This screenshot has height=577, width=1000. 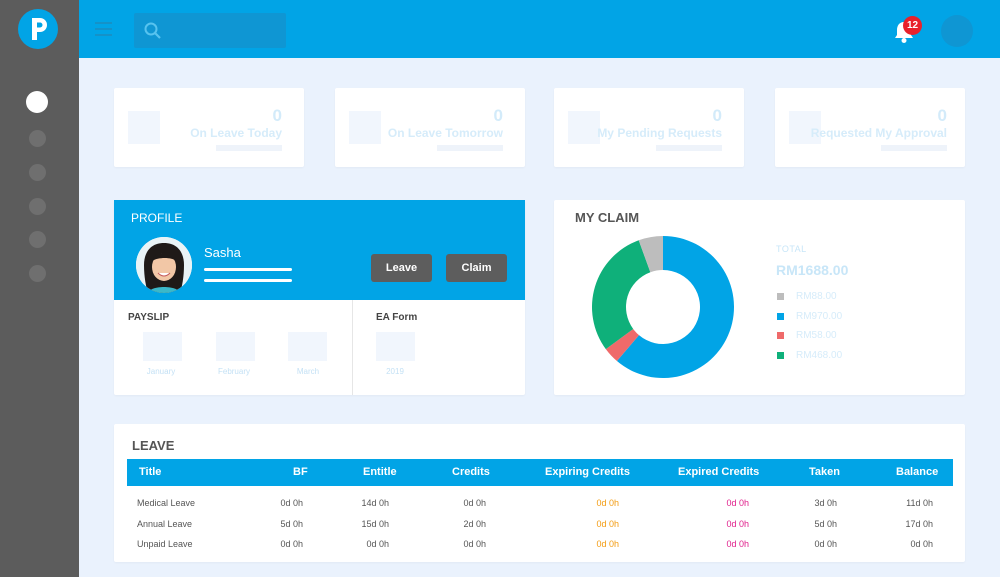 What do you see at coordinates (819, 355) in the screenshot?
I see `legend-label: RM468.00` at bounding box center [819, 355].